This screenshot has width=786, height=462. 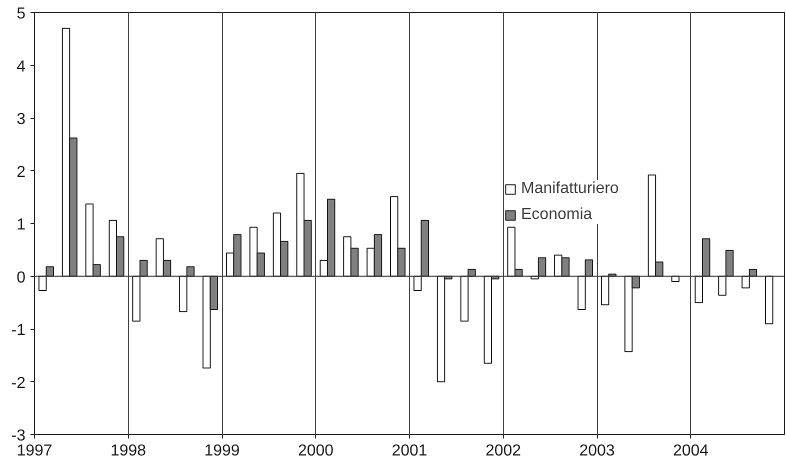 I want to click on y-tick-label: -1, so click(x=18, y=330).